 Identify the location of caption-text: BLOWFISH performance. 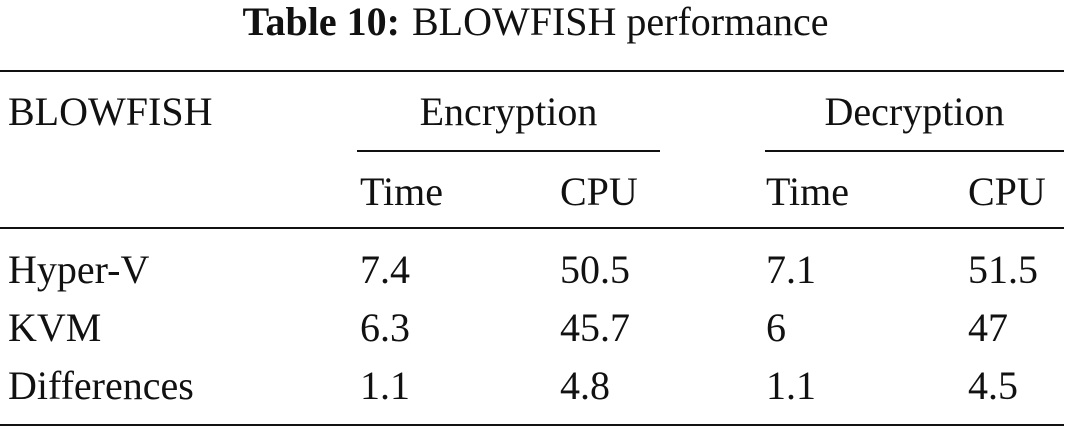
(620, 22).